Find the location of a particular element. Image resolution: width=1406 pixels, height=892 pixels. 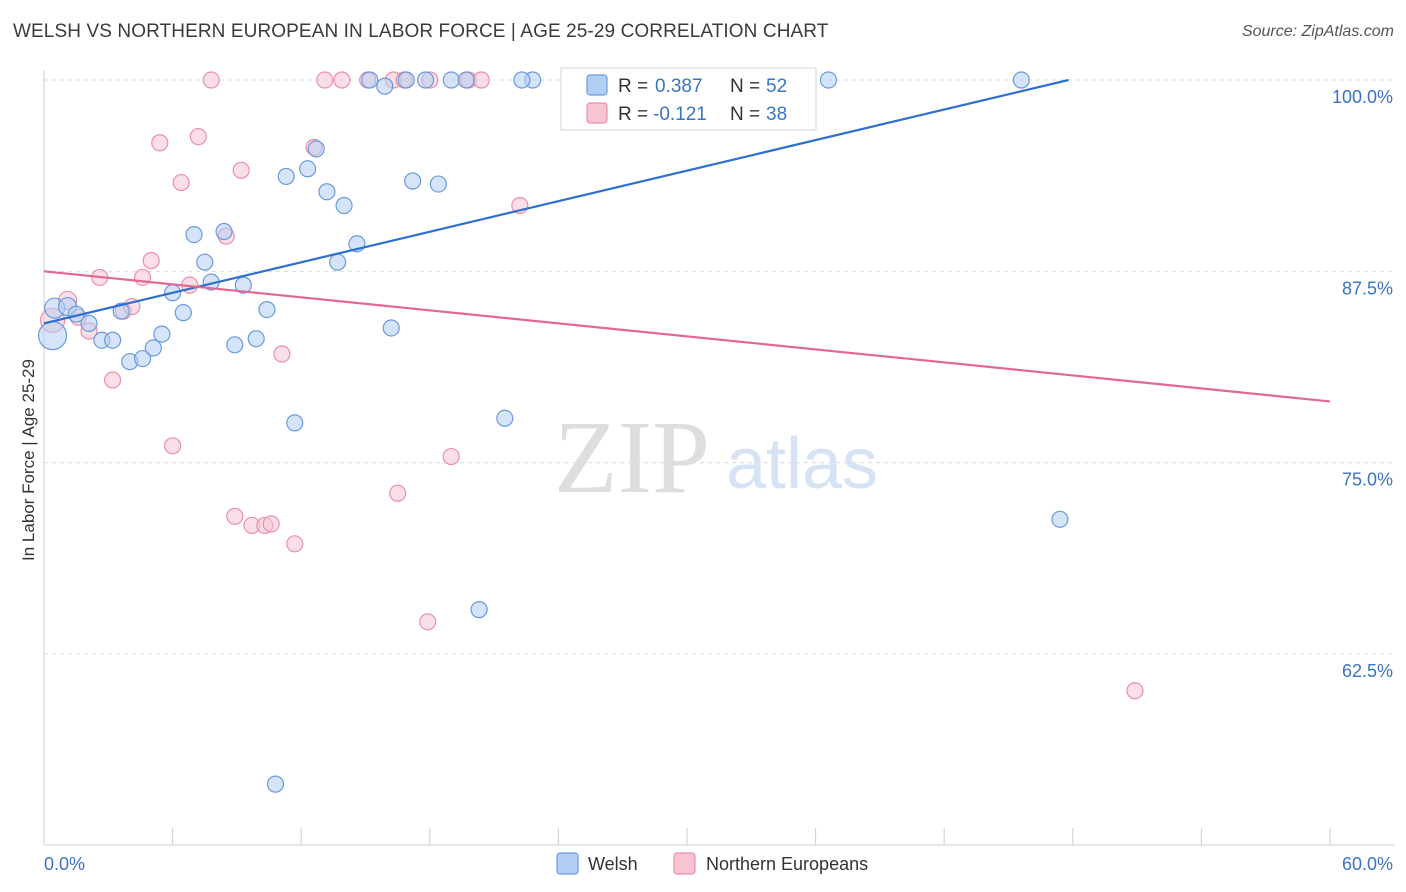

bottom-legend-welsh-swatch is located at coordinates (567, 863).